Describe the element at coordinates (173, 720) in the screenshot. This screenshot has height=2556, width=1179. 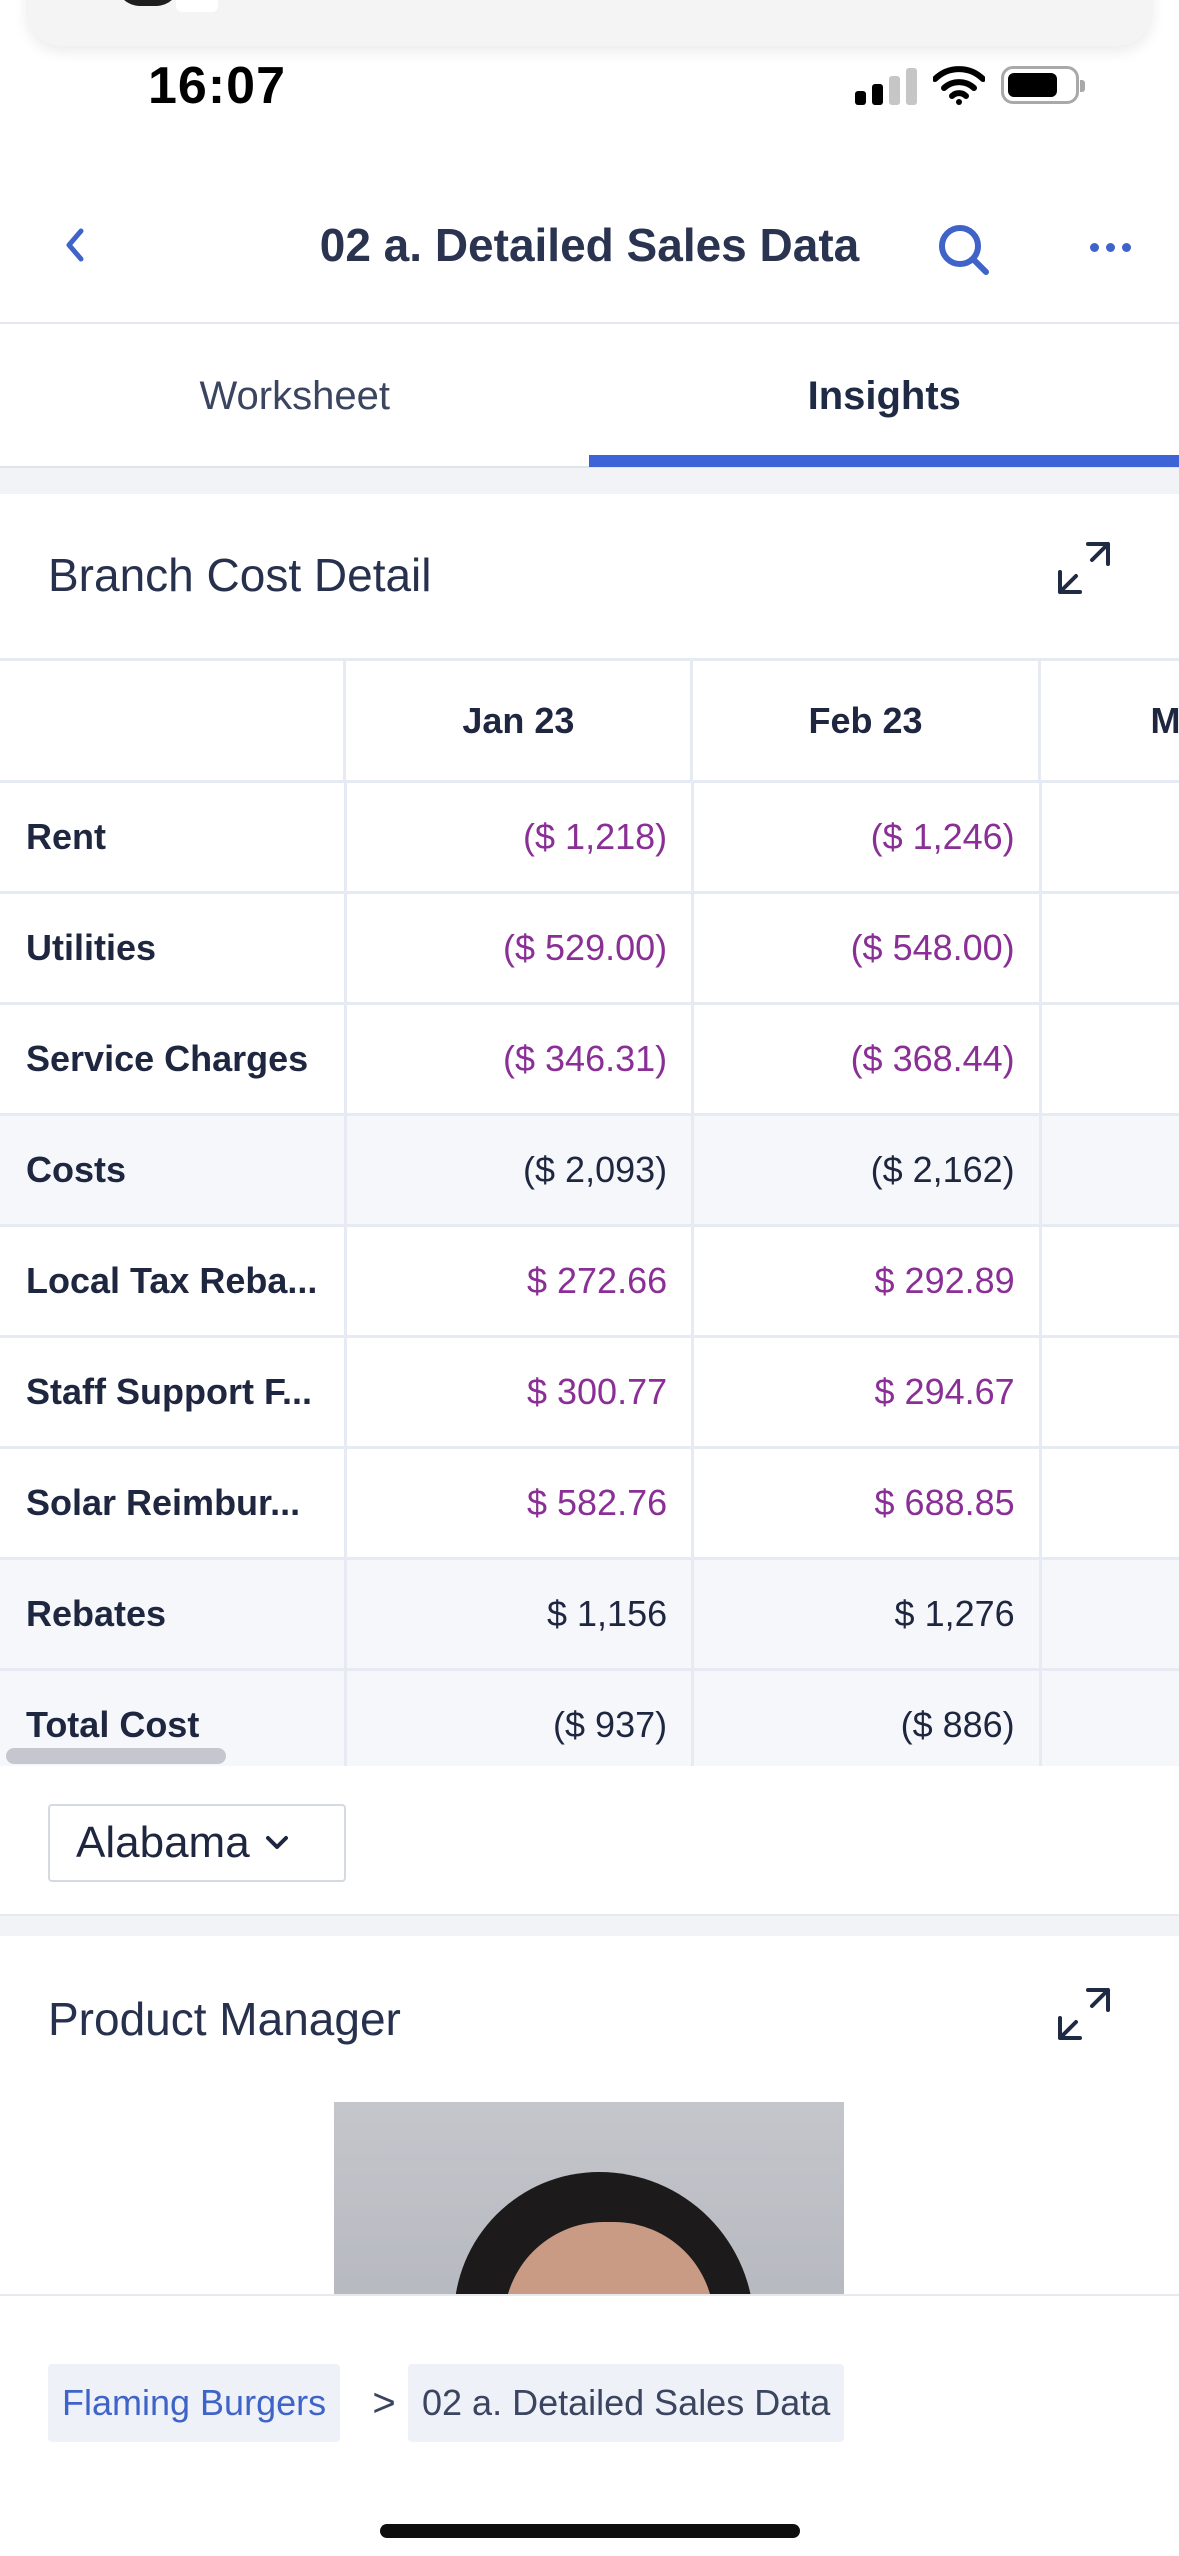
I see `header-corner` at that location.